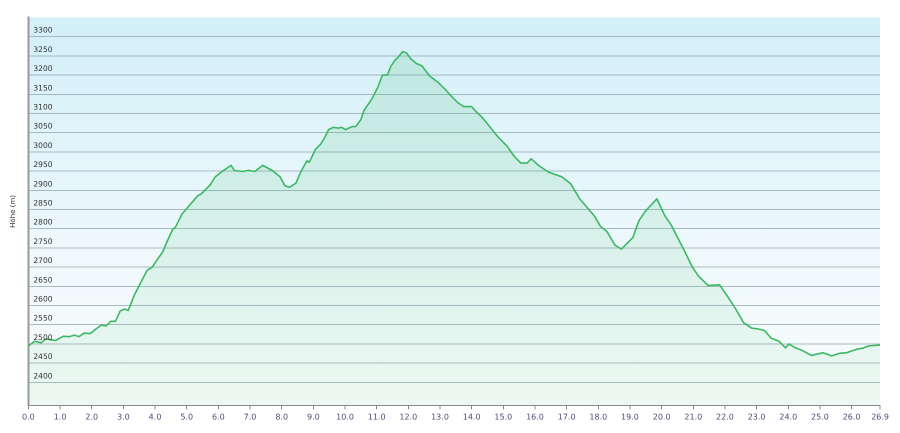 This screenshot has height=433, width=900. What do you see at coordinates (503, 417) in the screenshot?
I see `x-tick-label: 15.0` at bounding box center [503, 417].